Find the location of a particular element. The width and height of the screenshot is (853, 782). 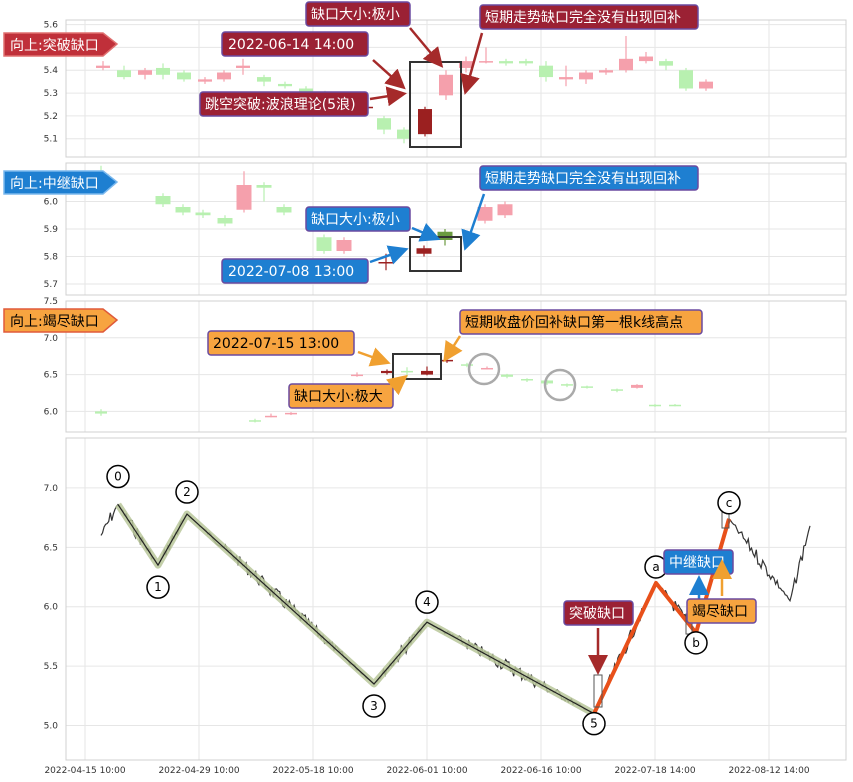

candles is located at coordinates (404, 89).